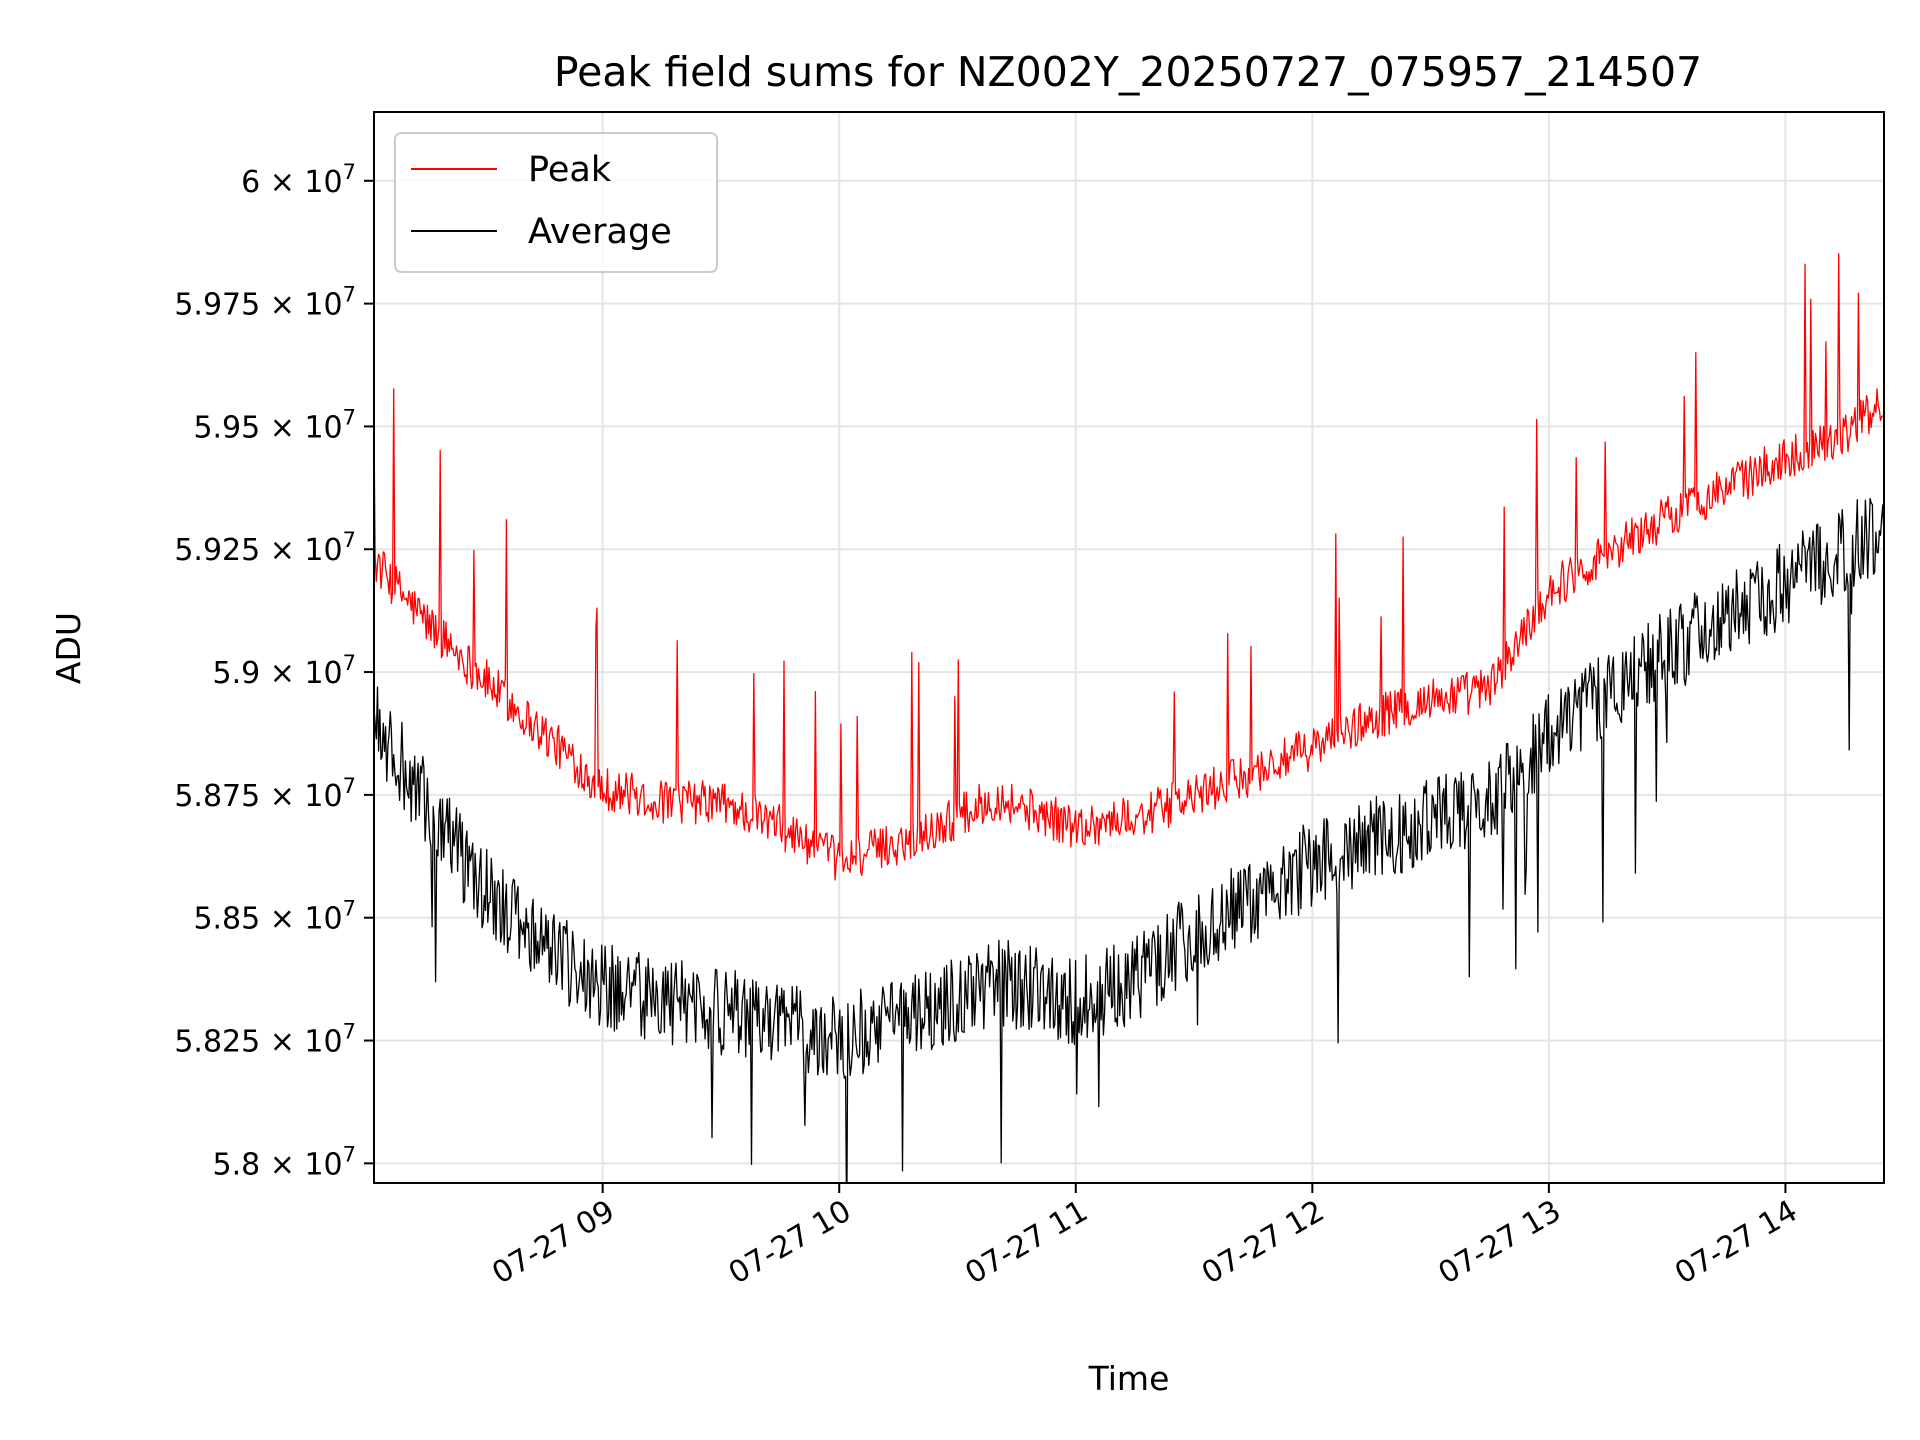 This screenshot has height=1440, width=1920. I want to click on legend-label-peak: Peak, so click(570, 170).